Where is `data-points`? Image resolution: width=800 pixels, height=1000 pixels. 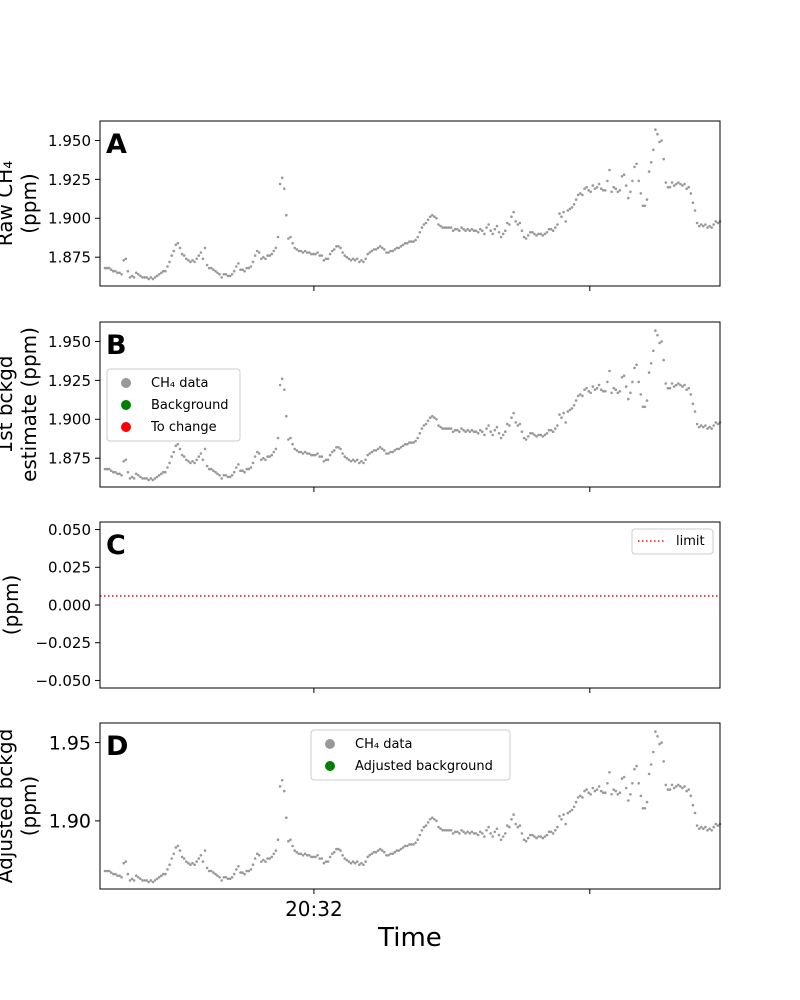 data-points is located at coordinates (412, 204).